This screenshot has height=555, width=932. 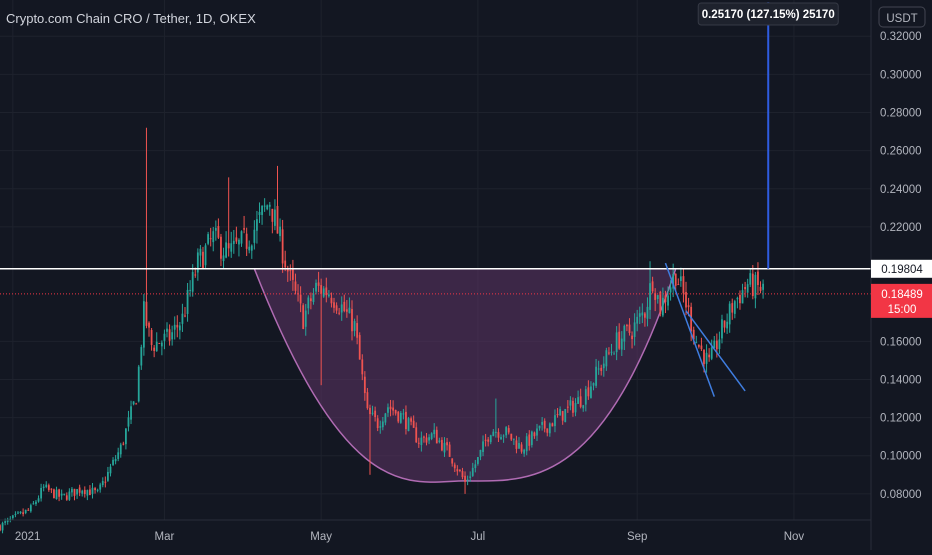 I want to click on measure-label: 0.25170 (127.15%) 25170, so click(x=768, y=15).